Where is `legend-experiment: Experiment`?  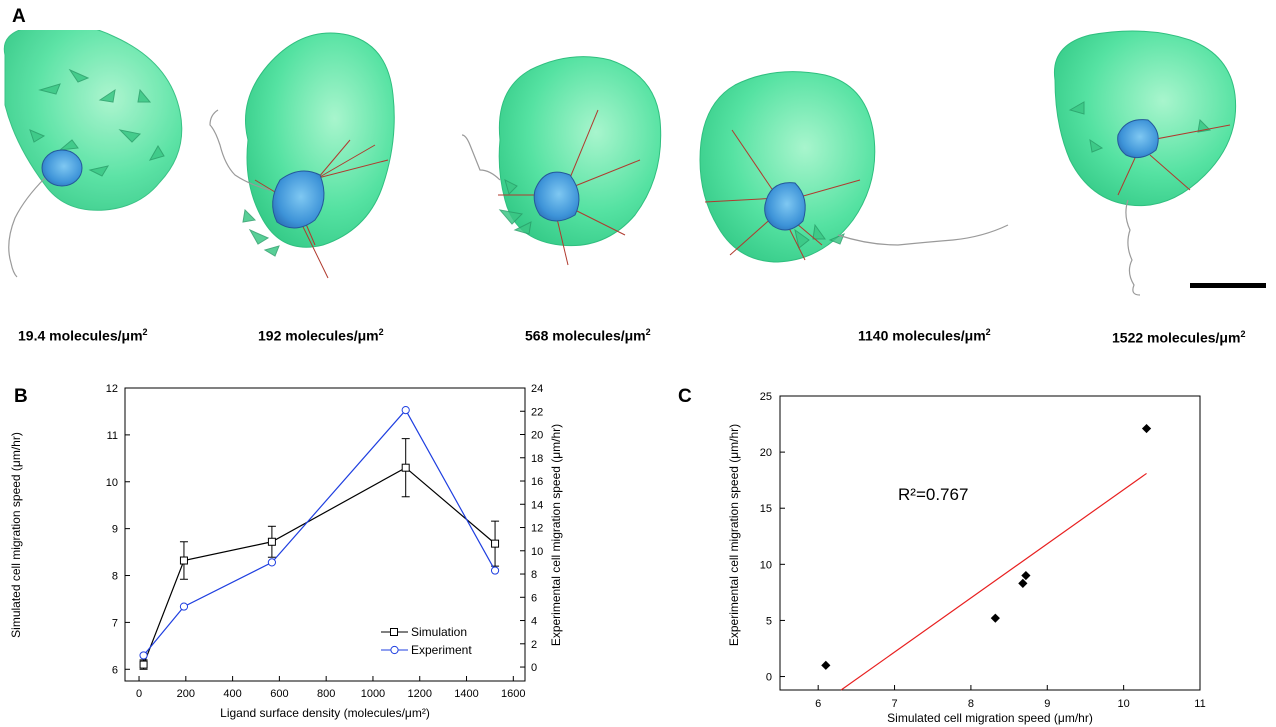
legend-experiment: Experiment is located at coordinates (441, 650).